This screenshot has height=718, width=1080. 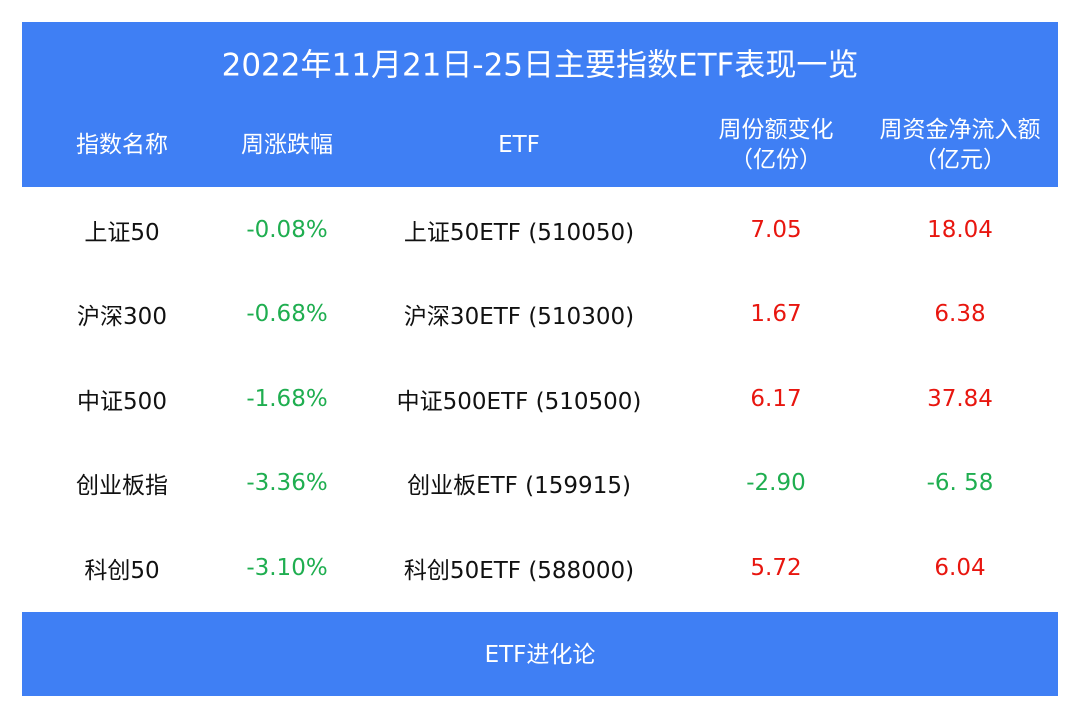 I want to click on title: 2022年11月21日-25日主要指数ETF表现一览, so click(x=540, y=65).